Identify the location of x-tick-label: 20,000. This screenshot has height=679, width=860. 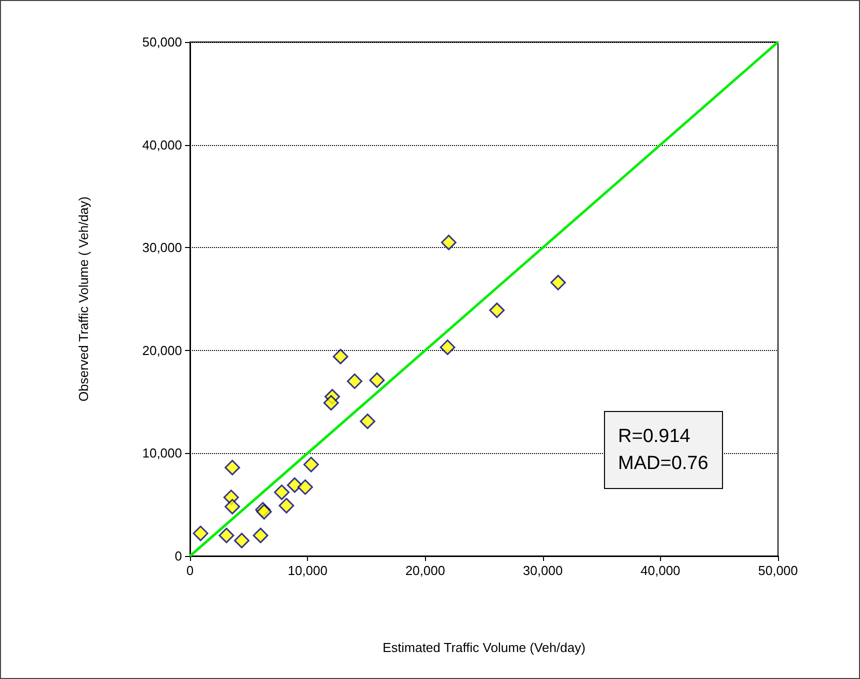
(425, 570).